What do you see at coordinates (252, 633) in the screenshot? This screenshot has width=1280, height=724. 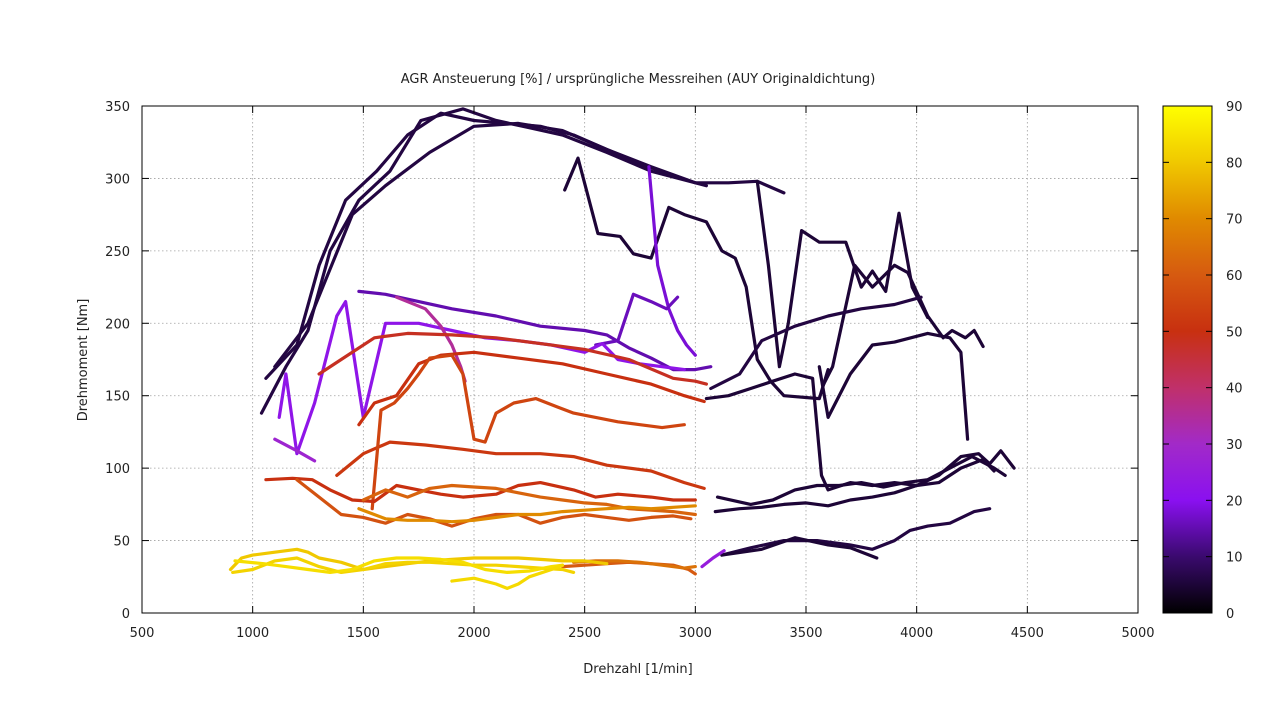 I see `x-tick-label: 1000` at bounding box center [252, 633].